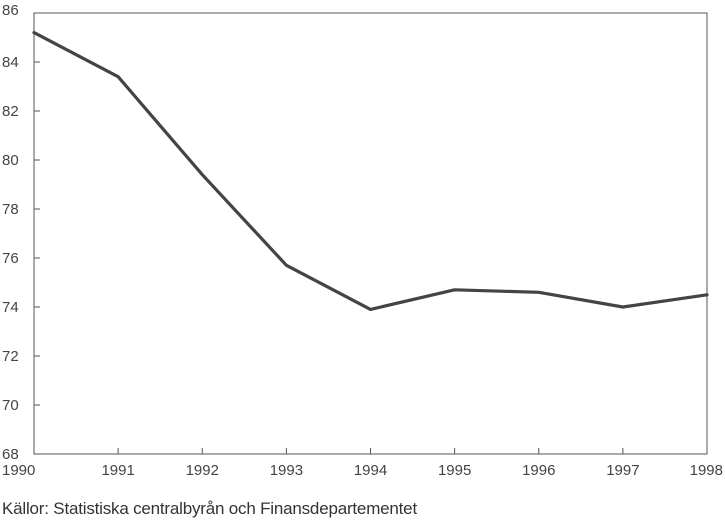 The height and width of the screenshot is (526, 725). I want to click on y-axis: 68 70 72 74 76 78 80 82 84 86, so click(21, 232).